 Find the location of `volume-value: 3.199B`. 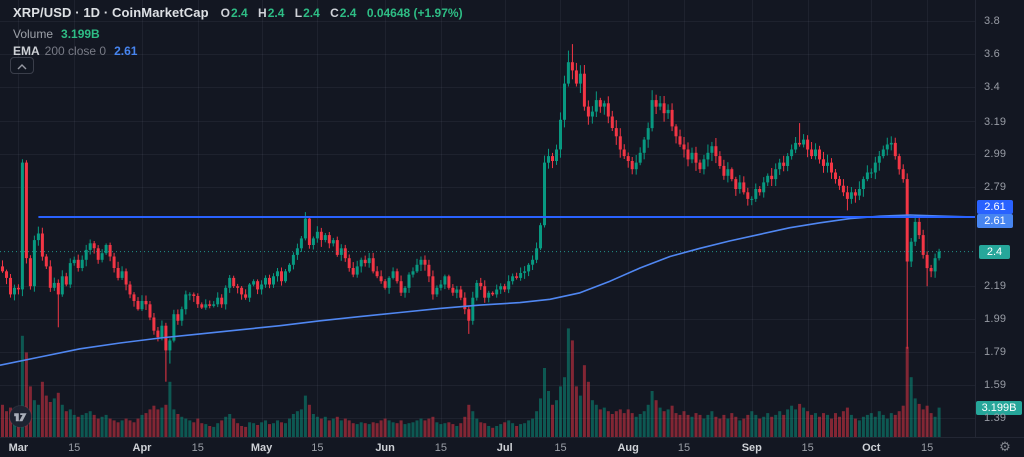

volume-value: 3.199B is located at coordinates (80, 34).